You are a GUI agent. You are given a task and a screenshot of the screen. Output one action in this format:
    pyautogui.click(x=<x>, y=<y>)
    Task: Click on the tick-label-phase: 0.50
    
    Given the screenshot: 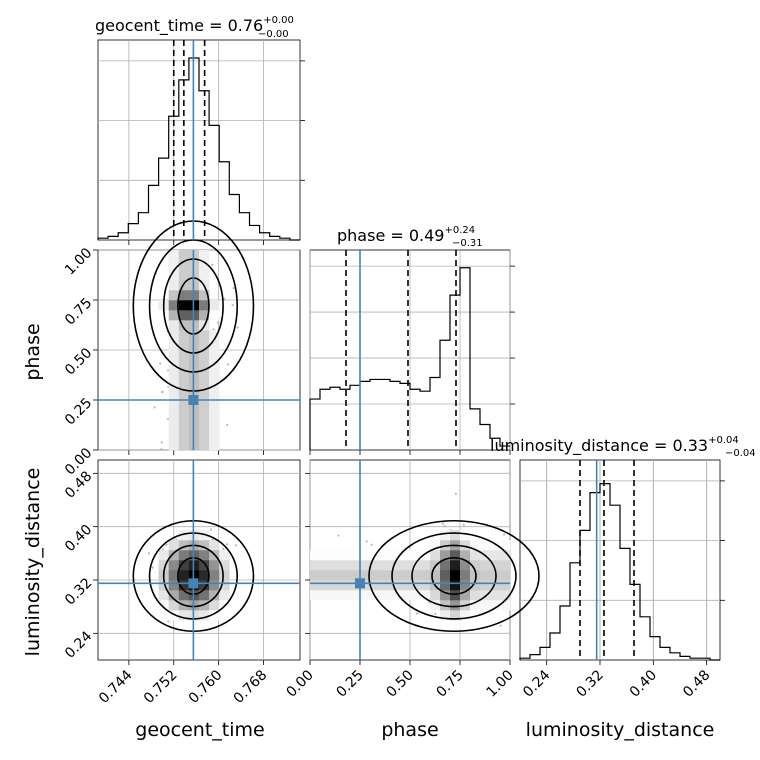 What is the action you would take?
    pyautogui.click(x=399, y=683)
    